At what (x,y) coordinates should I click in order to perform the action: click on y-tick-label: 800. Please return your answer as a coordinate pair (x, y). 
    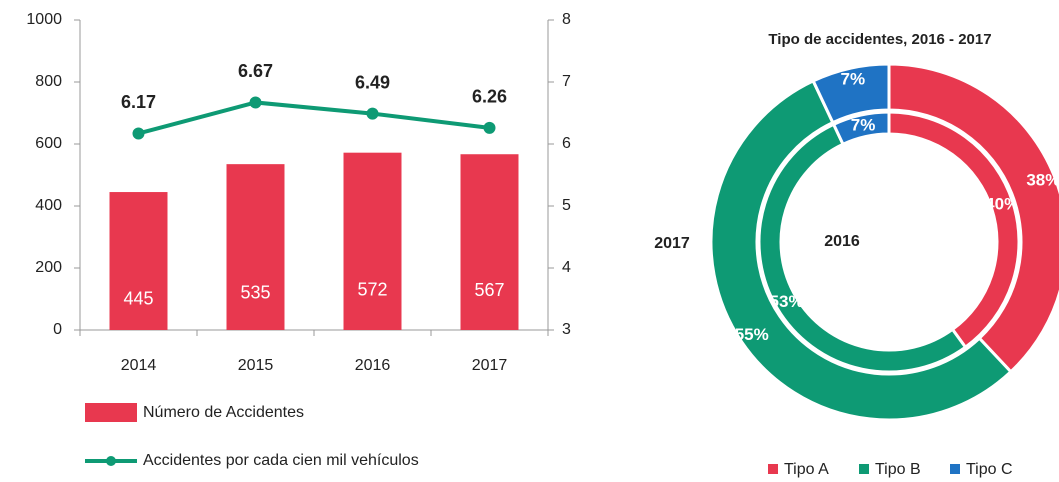
    Looking at the image, I should click on (48, 81).